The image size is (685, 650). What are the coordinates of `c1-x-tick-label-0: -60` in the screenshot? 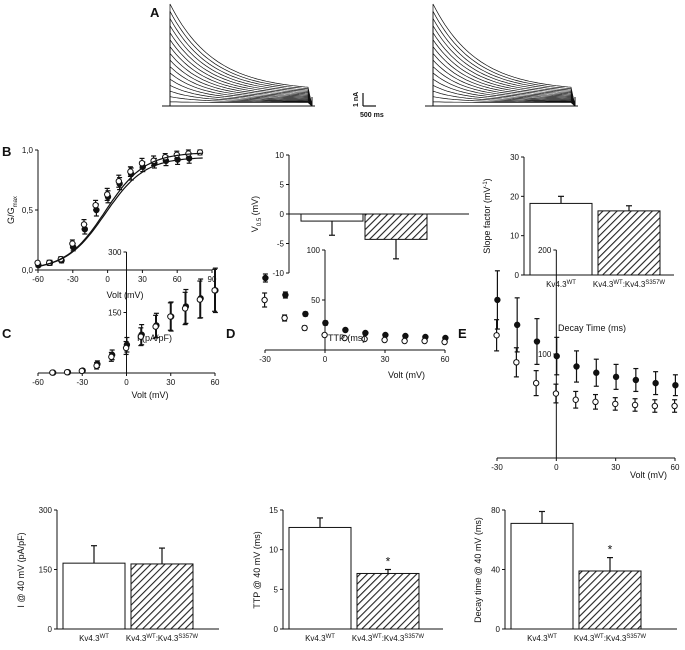 It's located at (38, 382).